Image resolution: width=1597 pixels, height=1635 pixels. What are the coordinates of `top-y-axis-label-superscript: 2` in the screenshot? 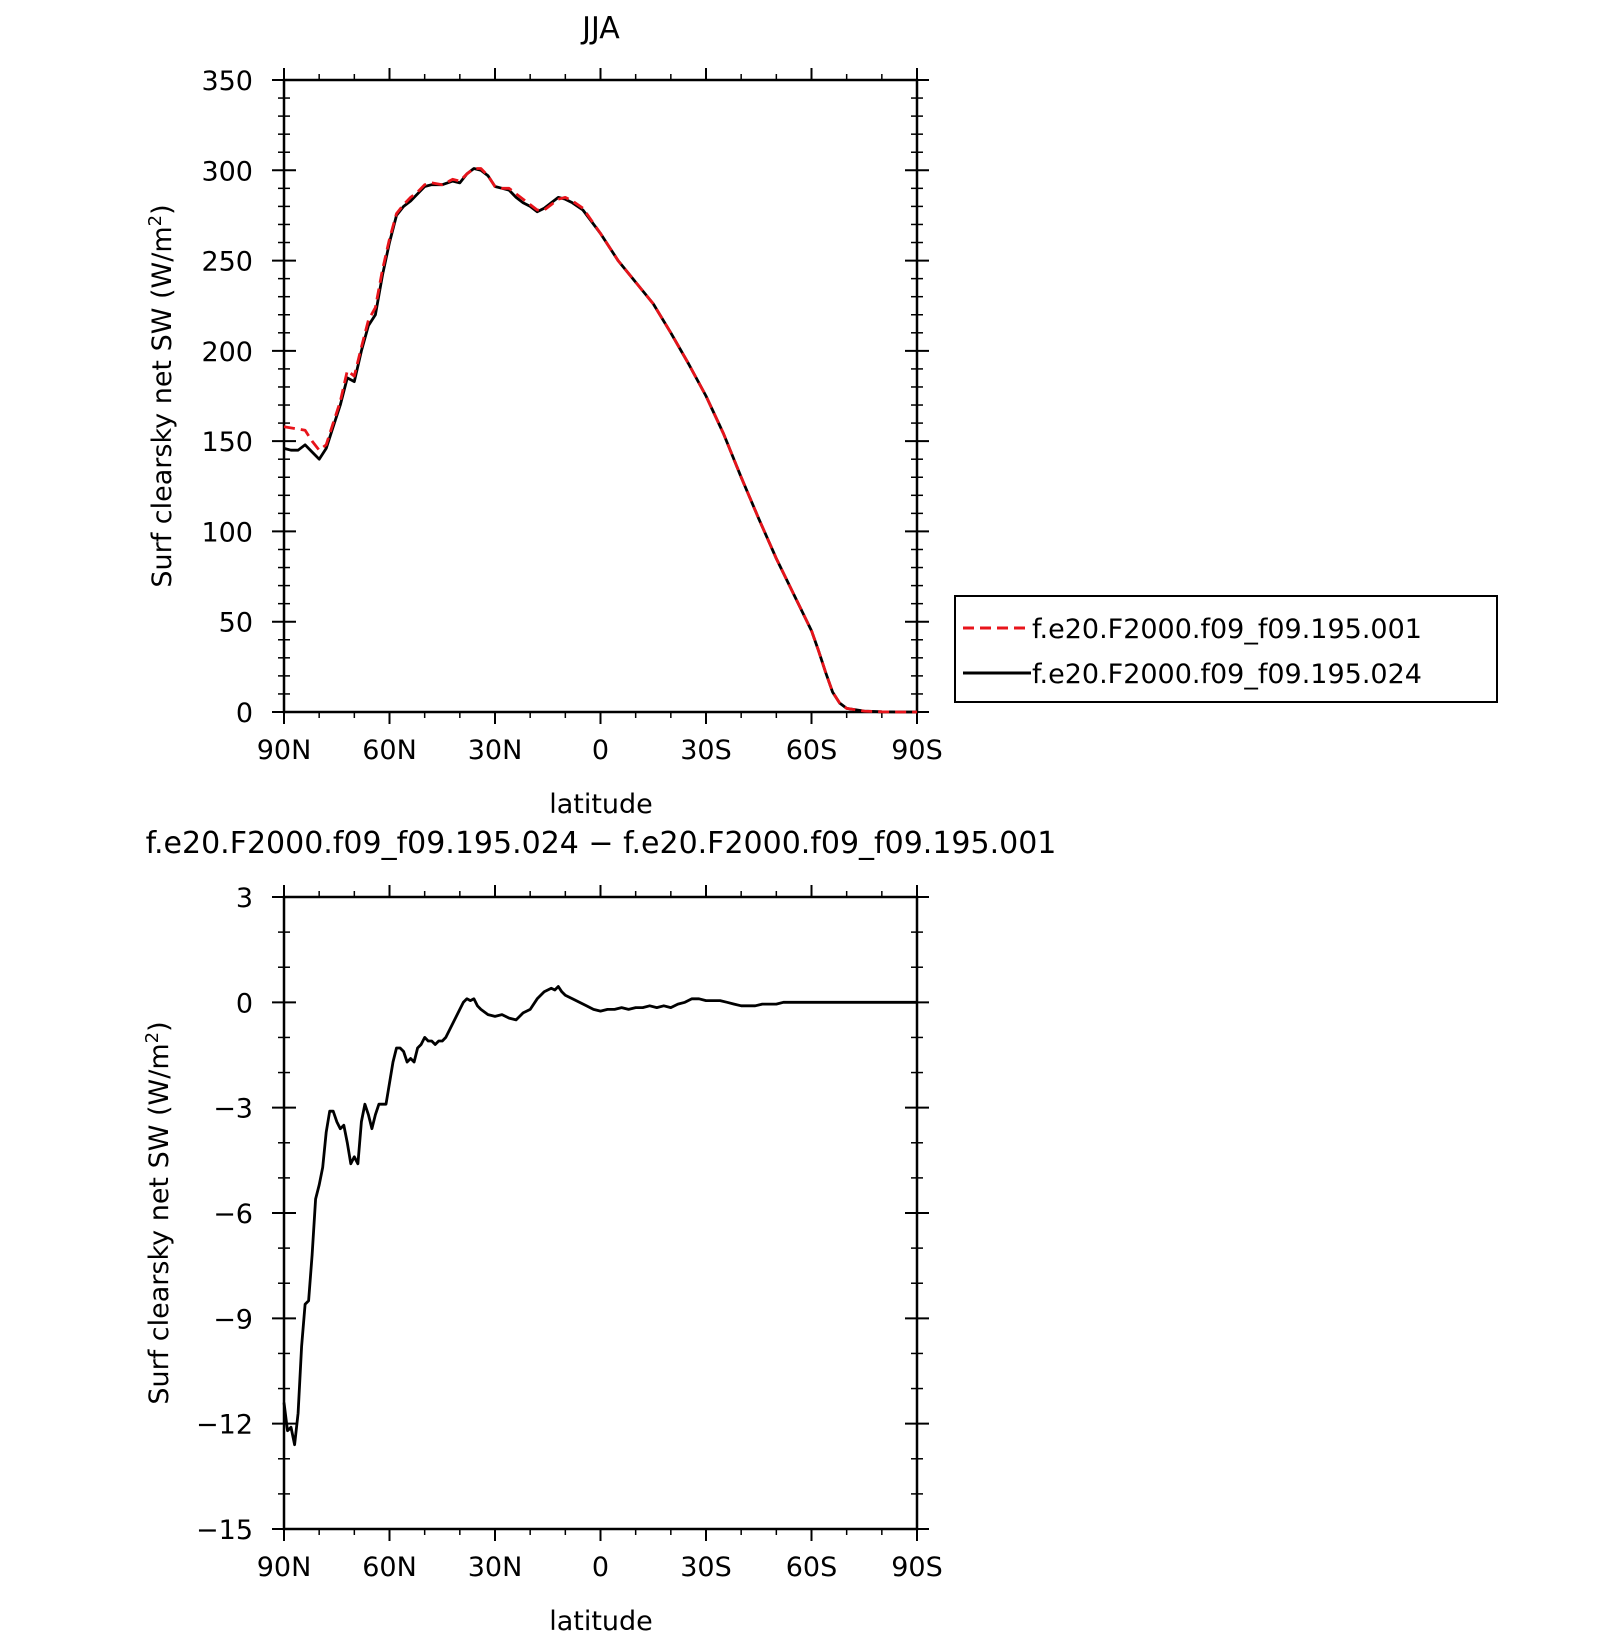 It's located at (155, 220).